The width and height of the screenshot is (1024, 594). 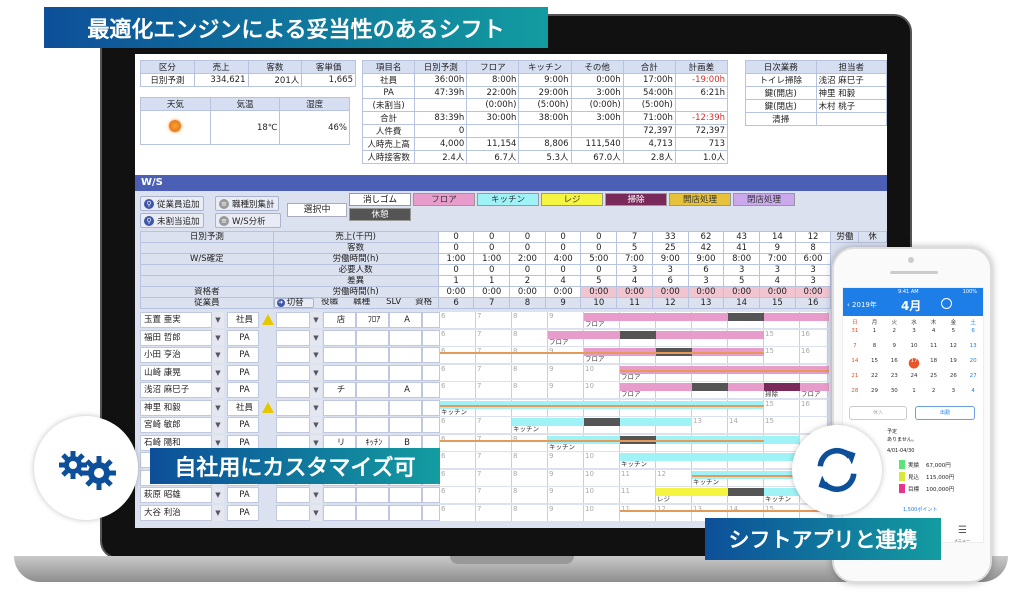 What do you see at coordinates (636, 199) in the screenshot?
I see `legend-4: 掃除` at bounding box center [636, 199].